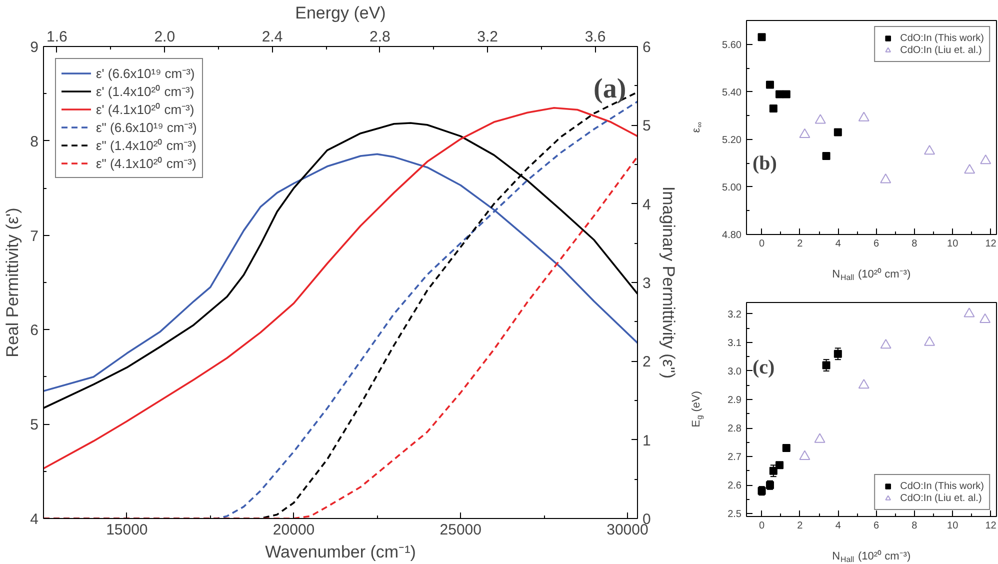 The width and height of the screenshot is (998, 564). Describe the element at coordinates (340, 13) in the screenshot. I see `x2-axis-title: Energy (eV)` at that location.